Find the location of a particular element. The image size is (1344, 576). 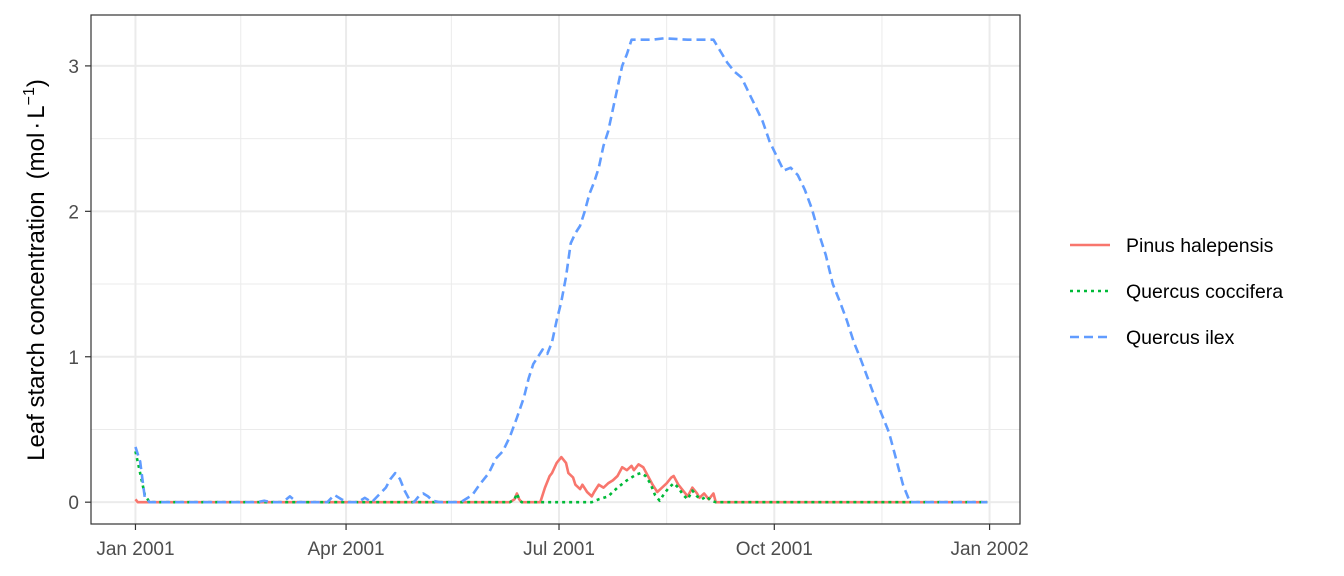

y-axis-title: Leaf starch concentration (mol · L−1) is located at coordinates (35, 270).